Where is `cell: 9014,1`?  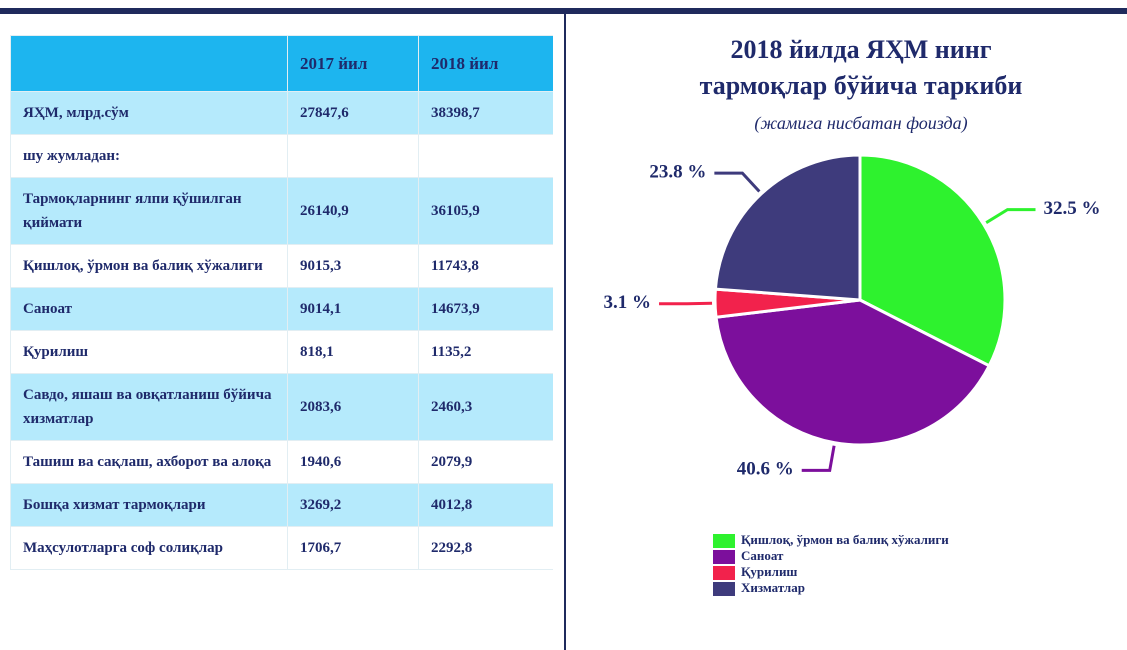 cell: 9014,1 is located at coordinates (353, 309).